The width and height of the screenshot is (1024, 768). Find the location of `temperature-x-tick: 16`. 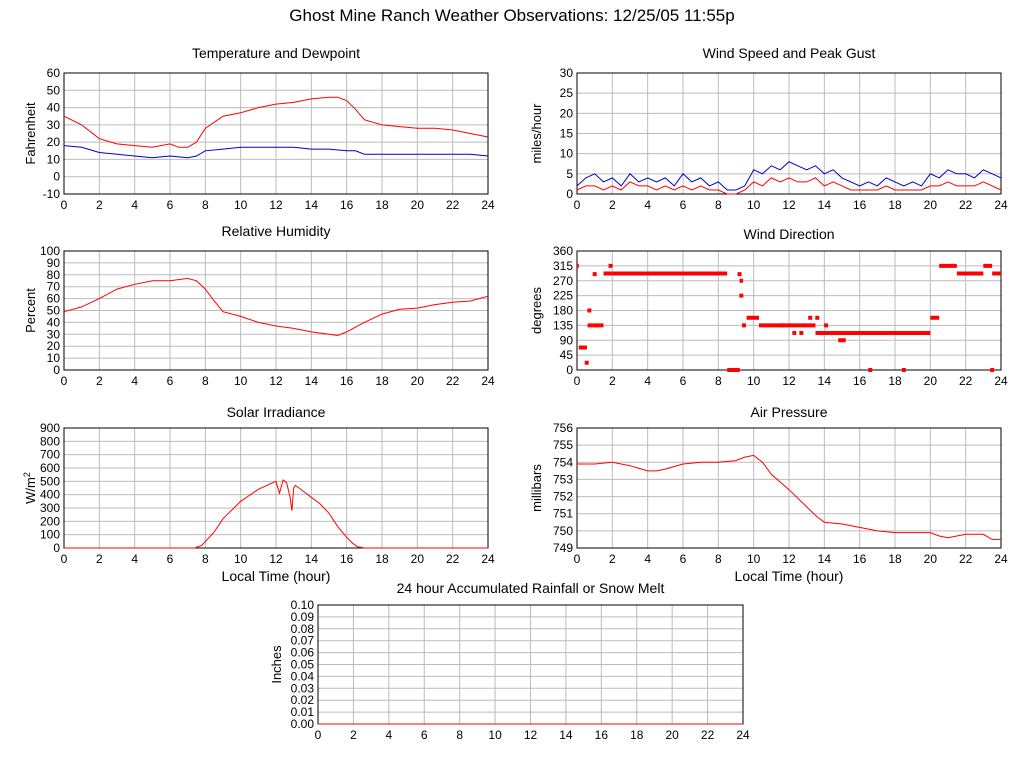

temperature-x-tick: 16 is located at coordinates (347, 205).